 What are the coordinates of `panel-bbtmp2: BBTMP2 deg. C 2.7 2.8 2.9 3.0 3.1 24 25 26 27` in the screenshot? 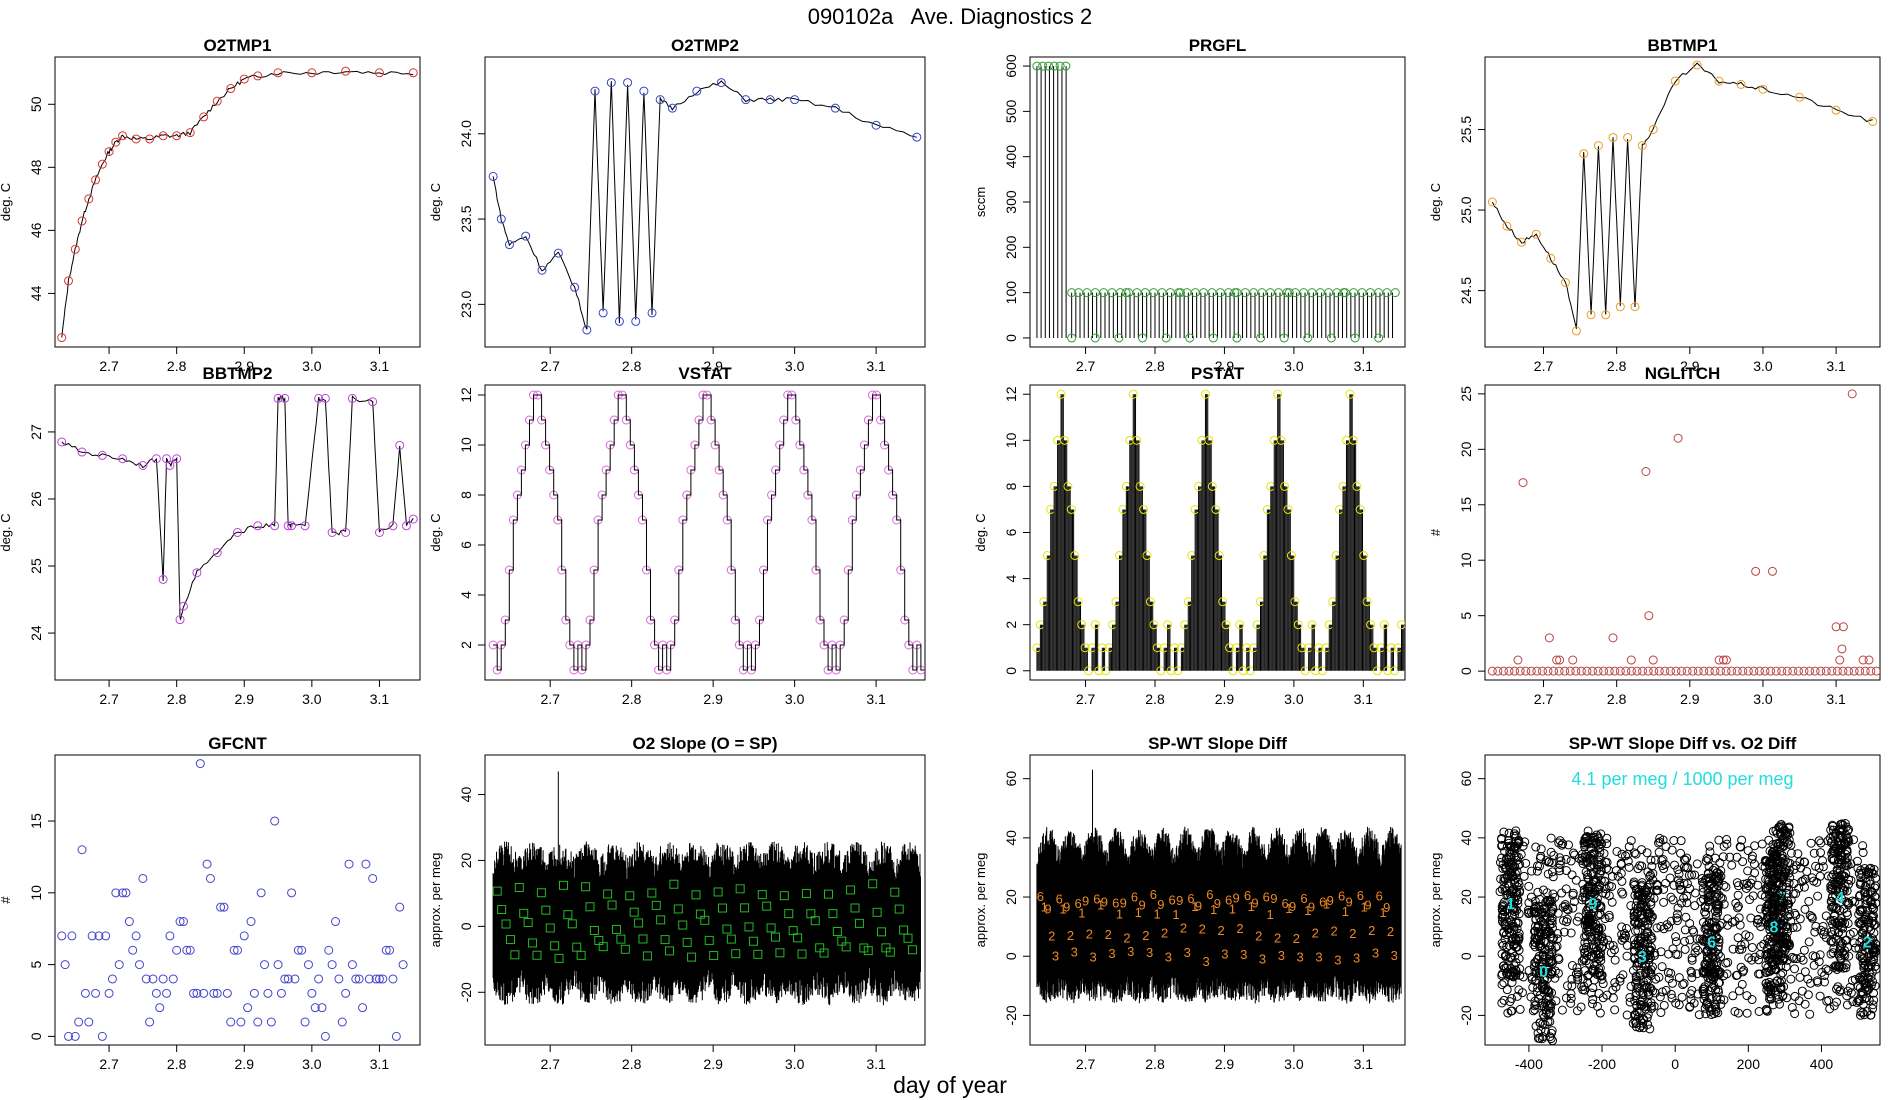 It's located at (210, 535).